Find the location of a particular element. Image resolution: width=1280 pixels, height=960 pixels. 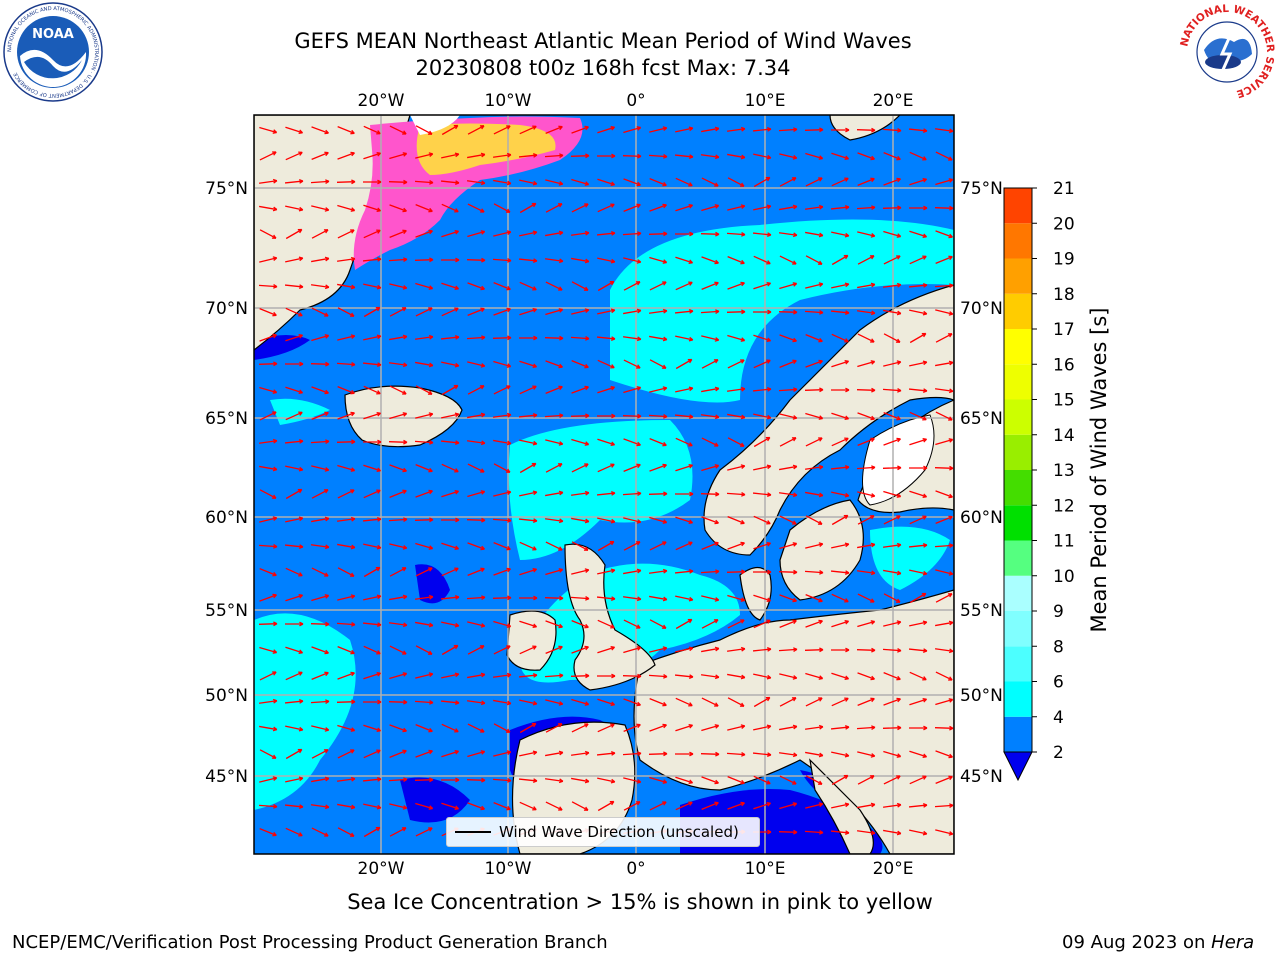

footer-date: 09 Aug 2023 on Hera is located at coordinates (1158, 942).